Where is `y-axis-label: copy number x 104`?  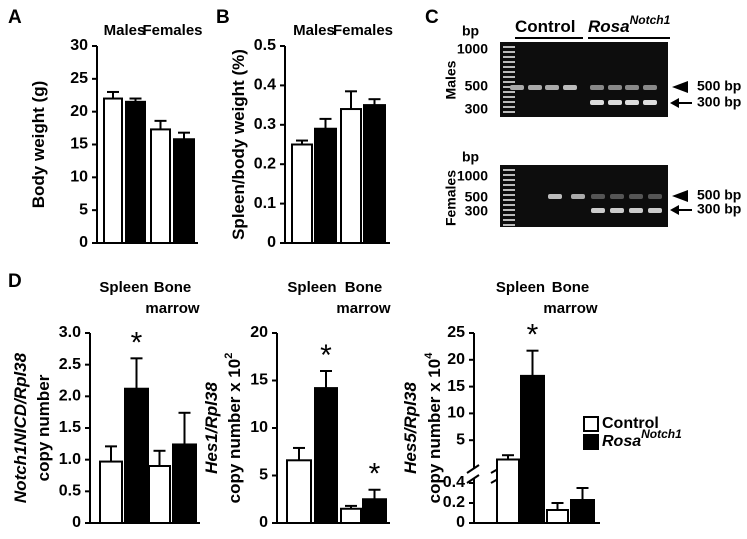 y-axis-label: copy number x 104 is located at coordinates (434, 428).